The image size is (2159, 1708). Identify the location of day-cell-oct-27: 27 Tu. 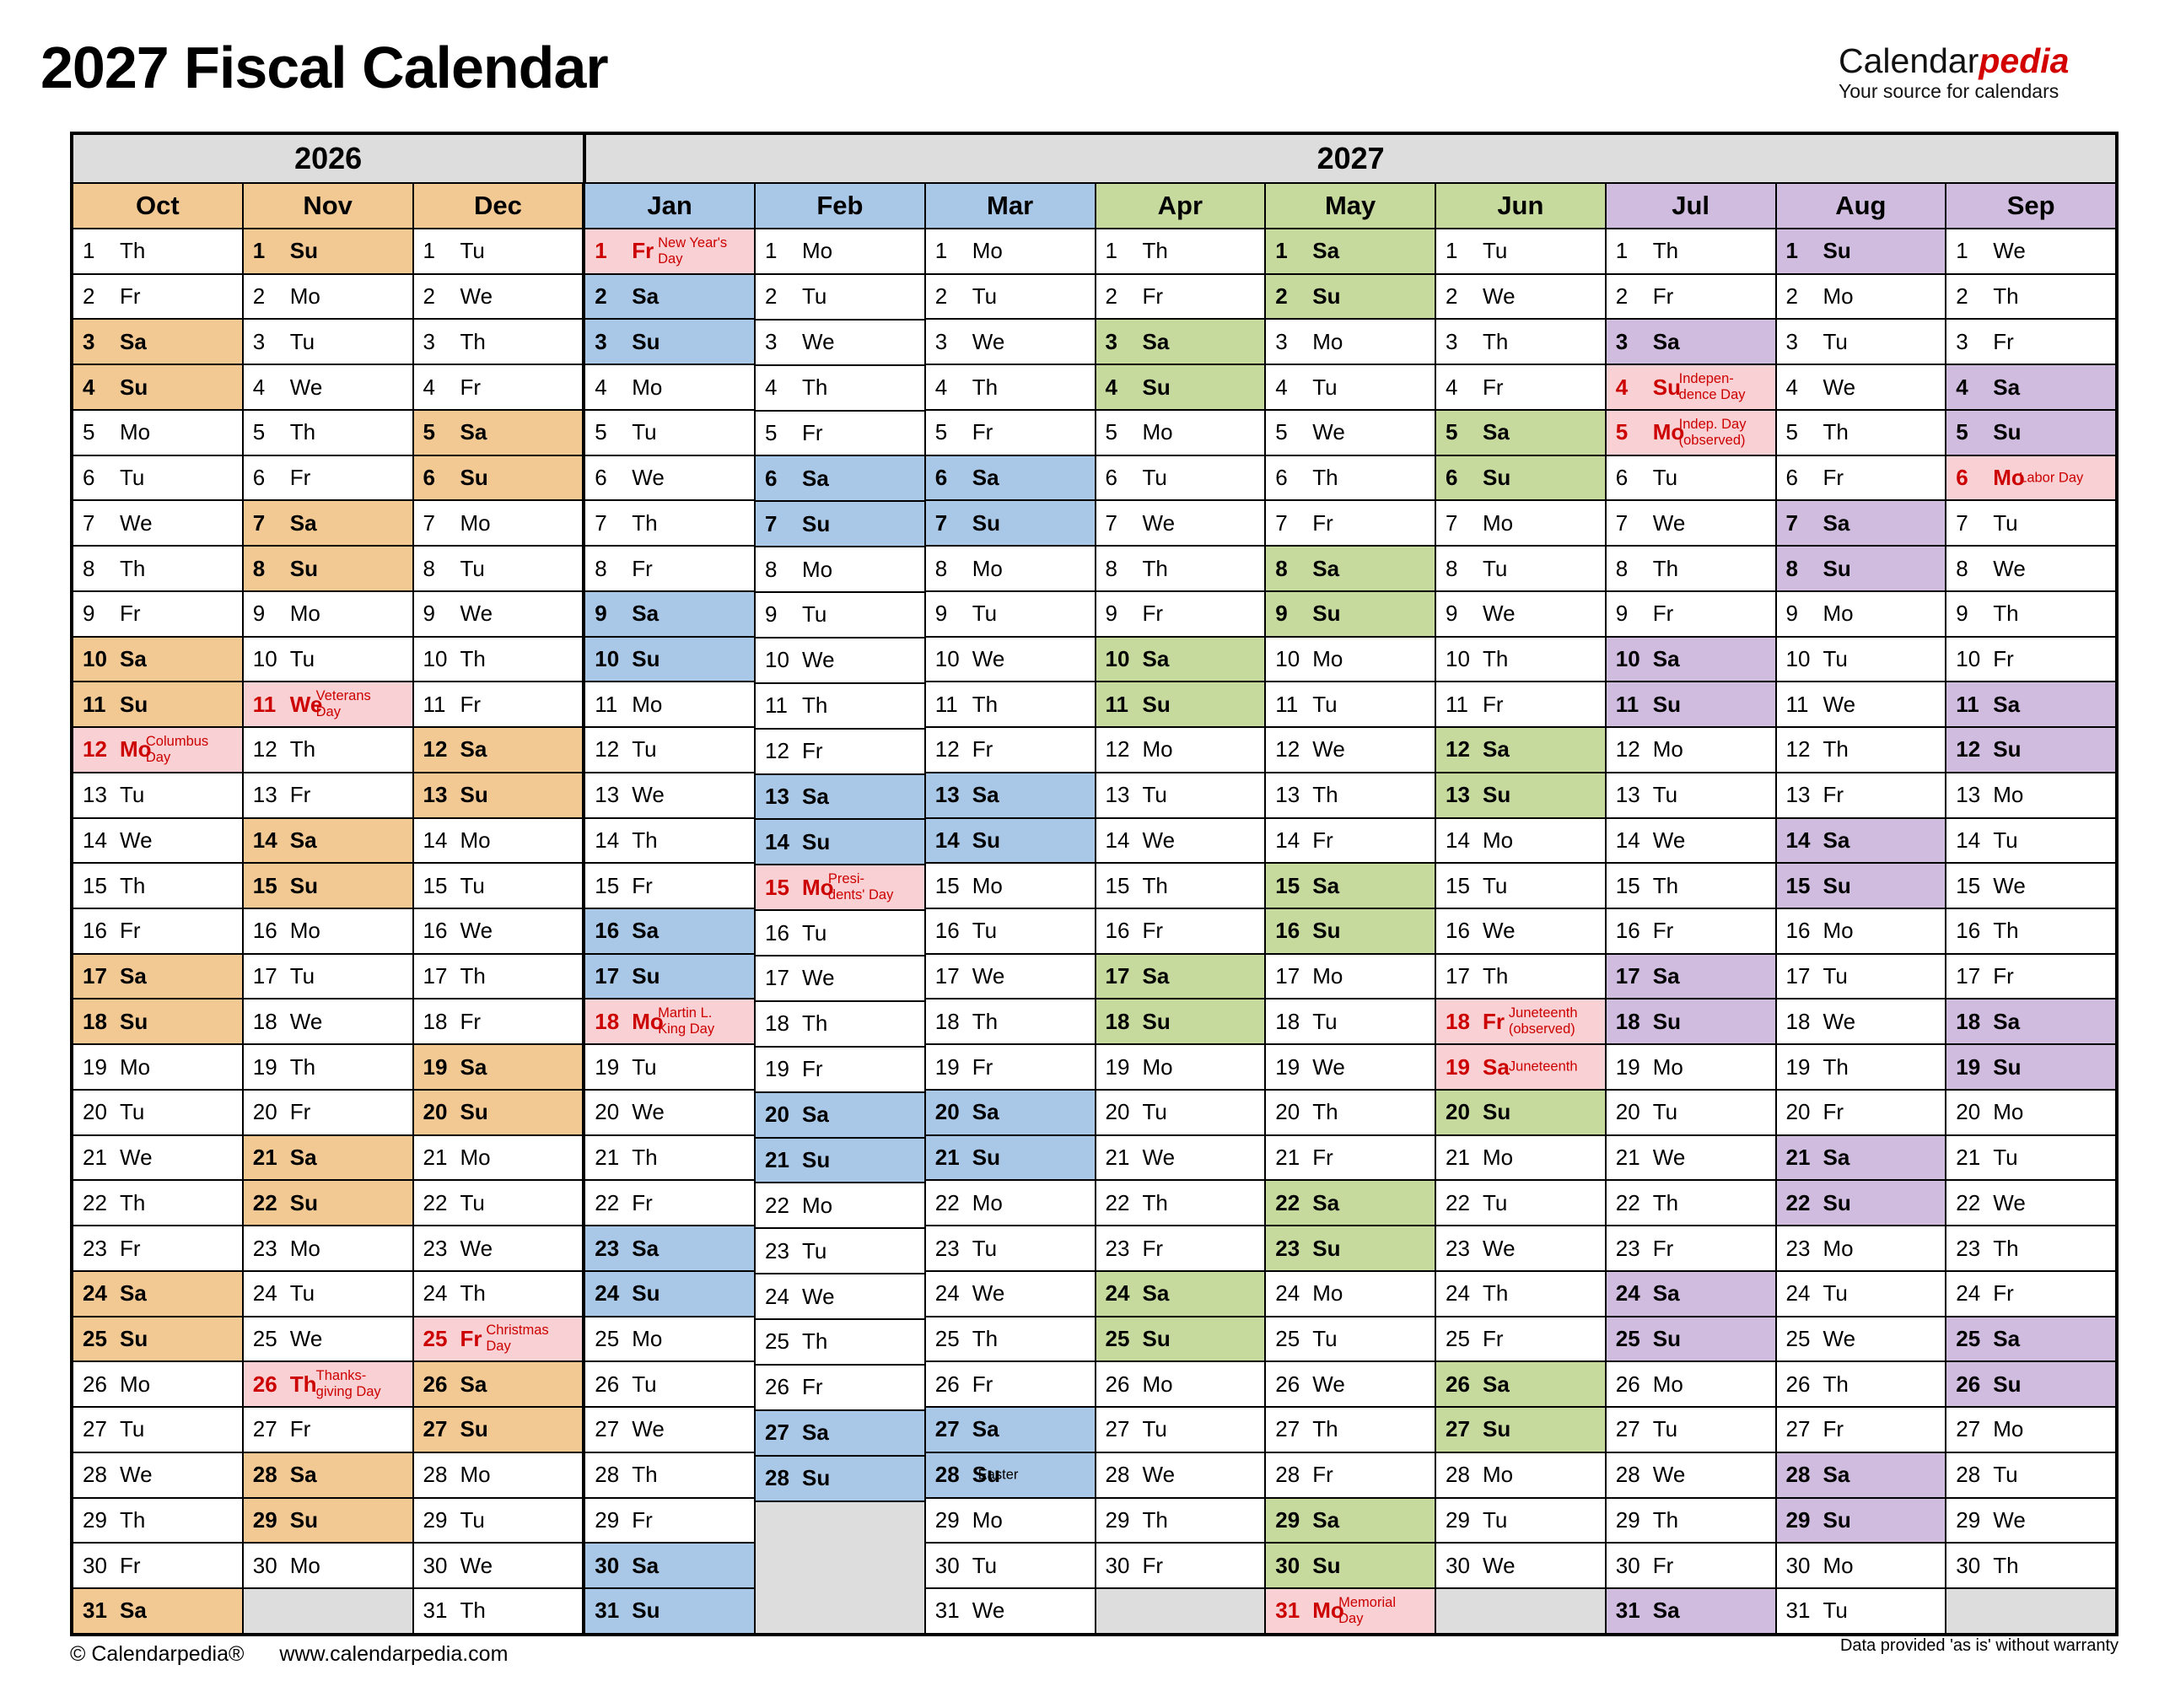
(157, 1430).